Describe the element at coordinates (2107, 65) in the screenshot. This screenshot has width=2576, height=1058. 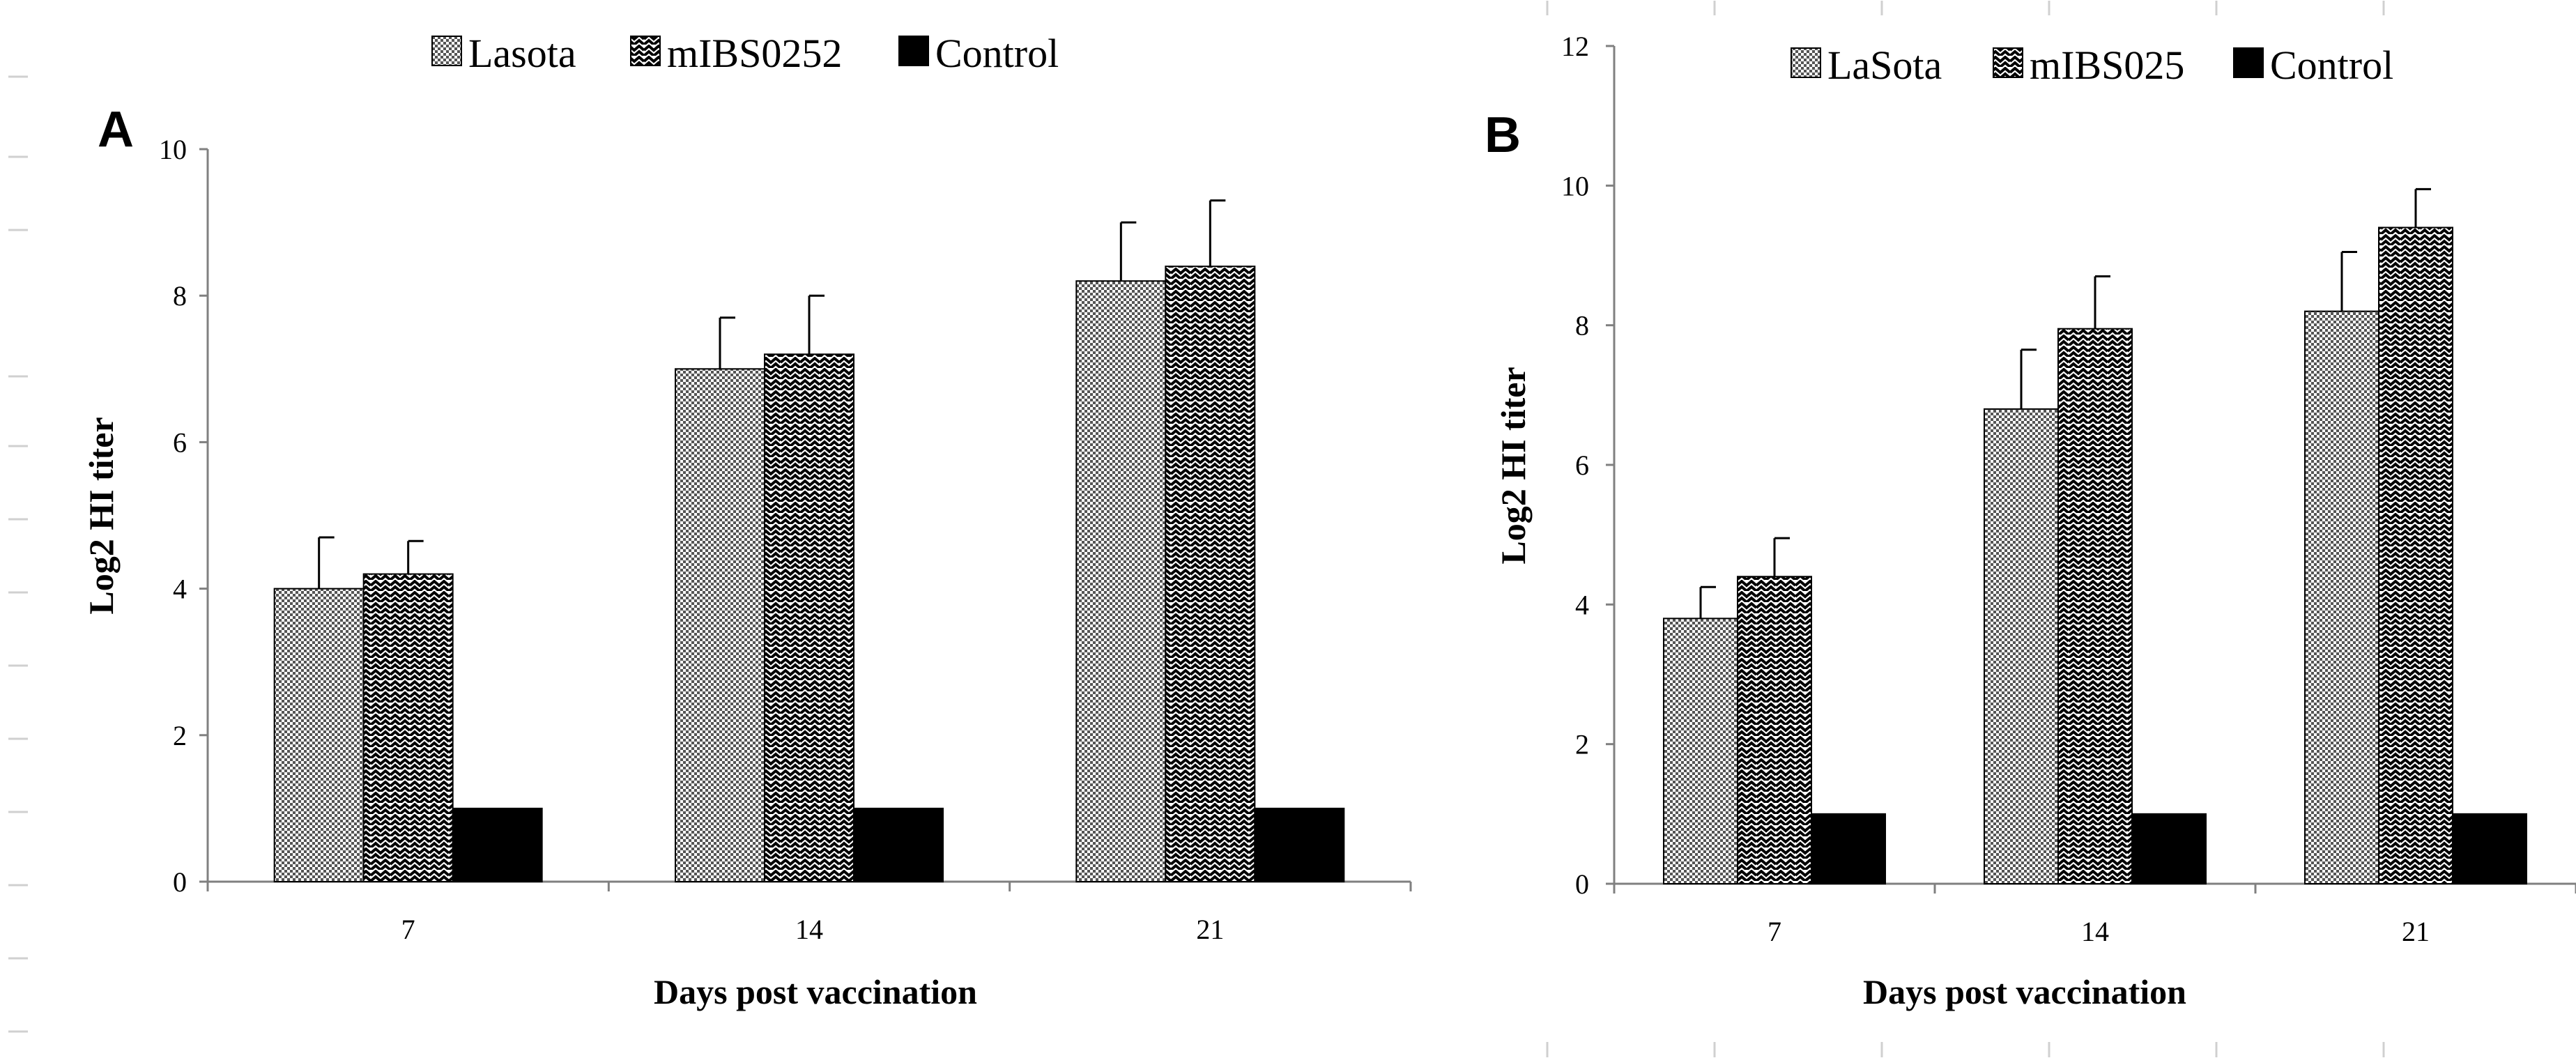
I see `legend-label: mIBS025` at that location.